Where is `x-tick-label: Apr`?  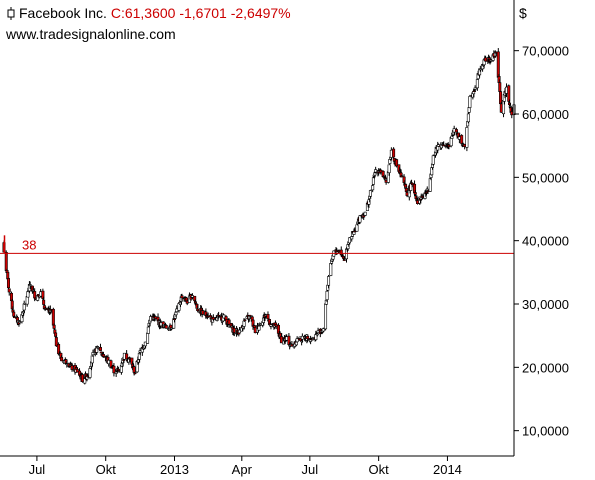 x-tick-label: Apr is located at coordinates (242, 469).